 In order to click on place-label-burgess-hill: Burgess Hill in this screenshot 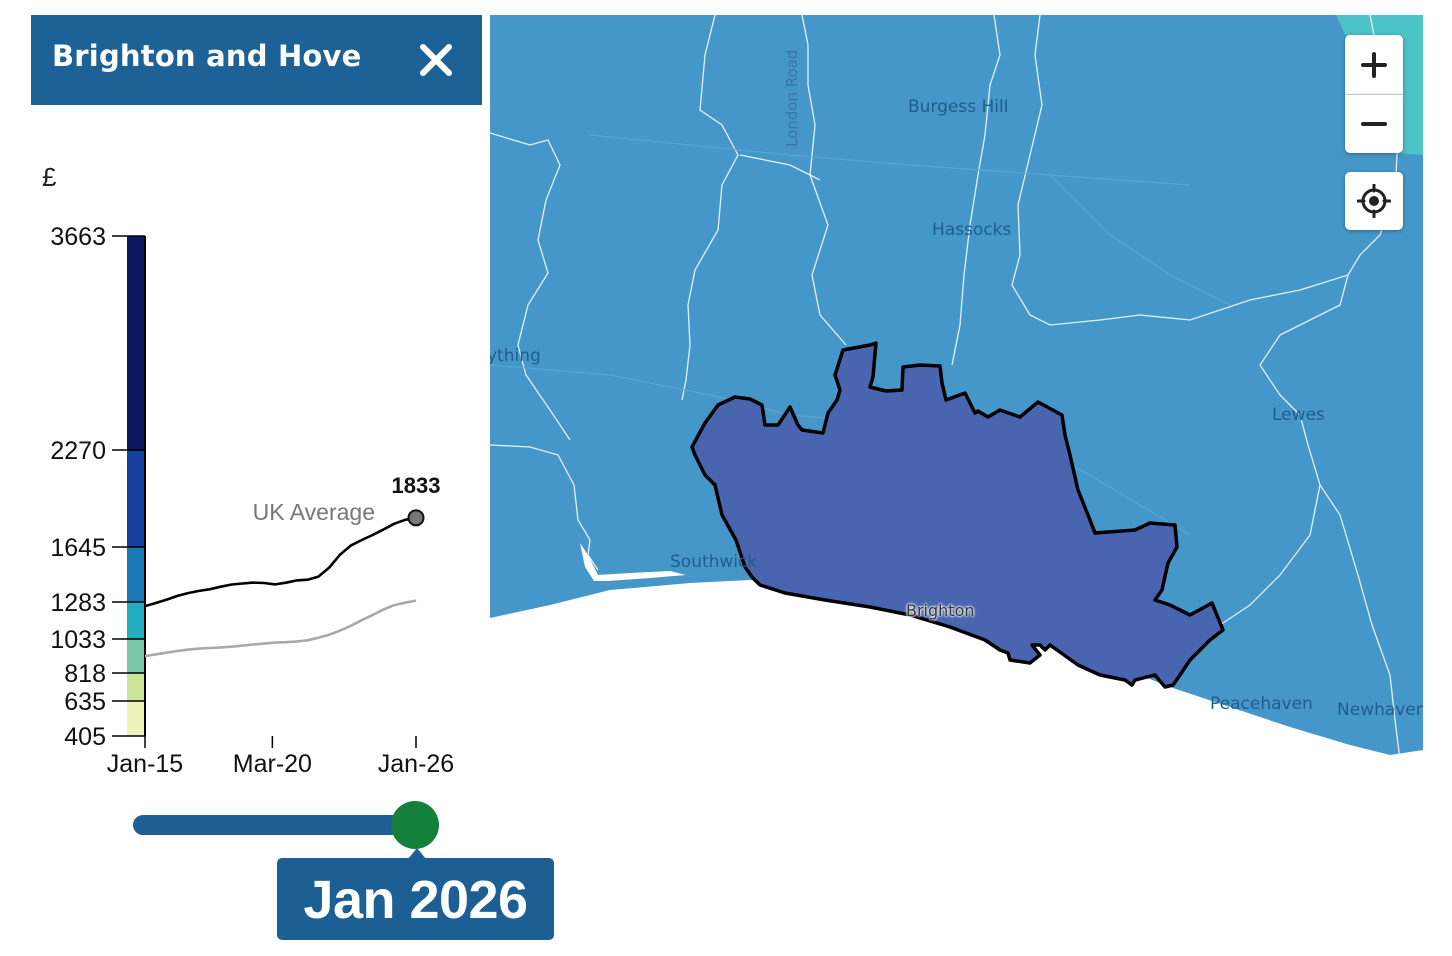, I will do `click(958, 107)`.